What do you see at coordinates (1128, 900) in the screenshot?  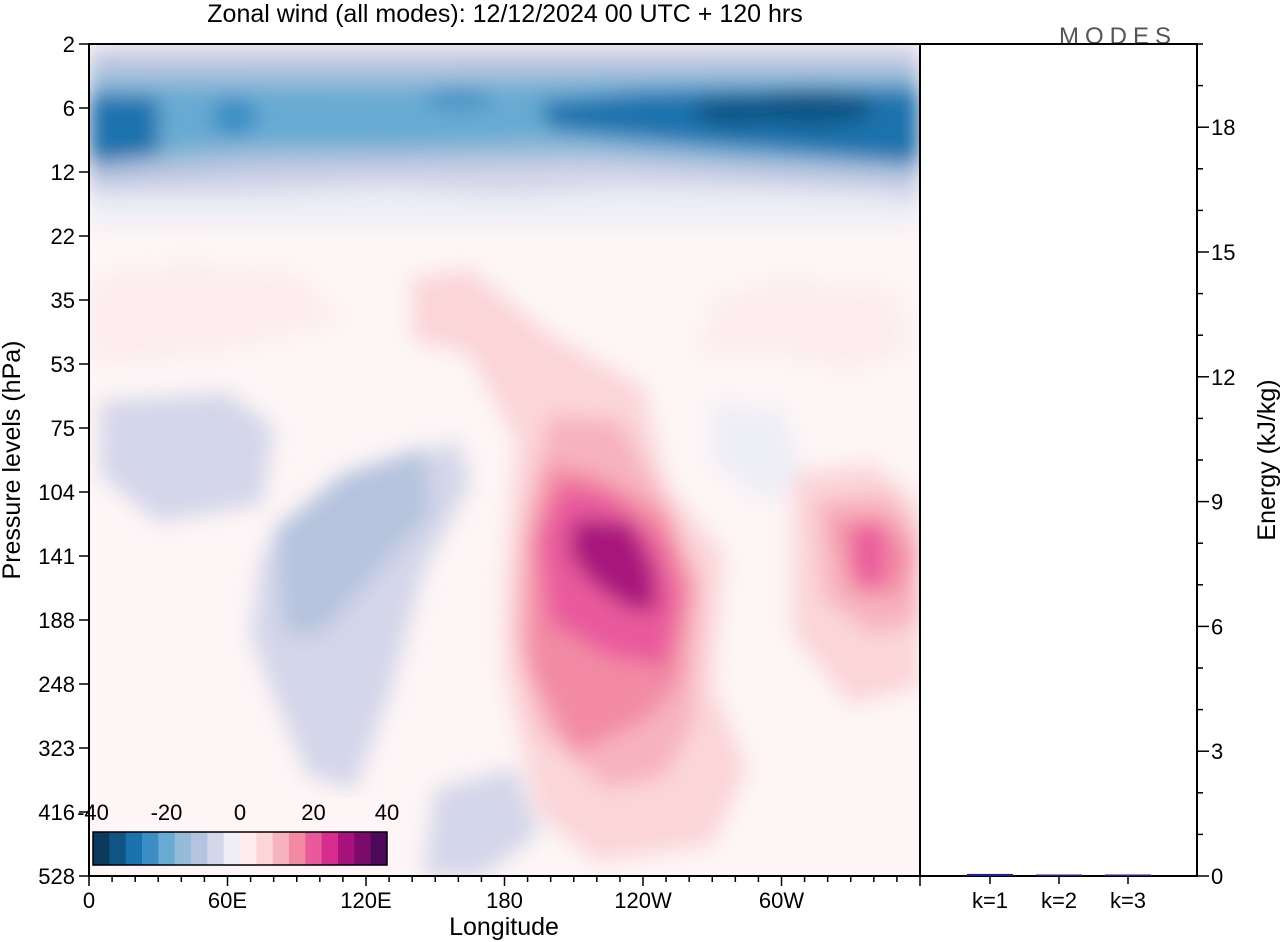 I see `energy-category-label: k=3` at bounding box center [1128, 900].